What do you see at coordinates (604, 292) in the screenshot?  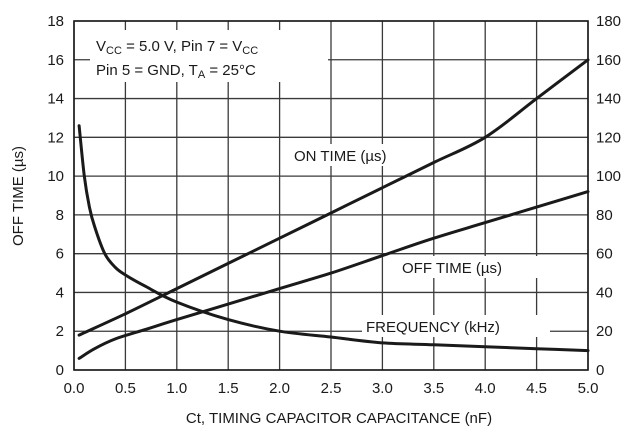 I see `y-right-tick-label: 40` at bounding box center [604, 292].